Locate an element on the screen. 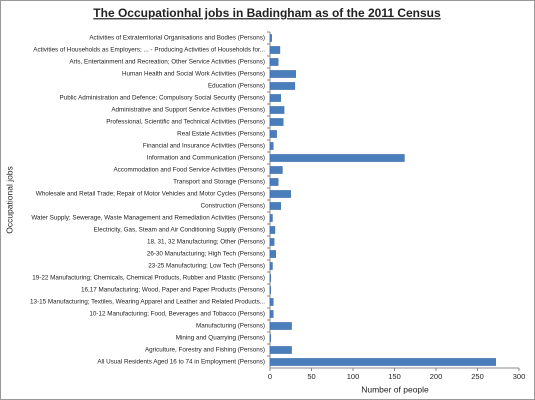 The width and height of the screenshot is (535, 400). x-tick-label: 250 is located at coordinates (477, 376).